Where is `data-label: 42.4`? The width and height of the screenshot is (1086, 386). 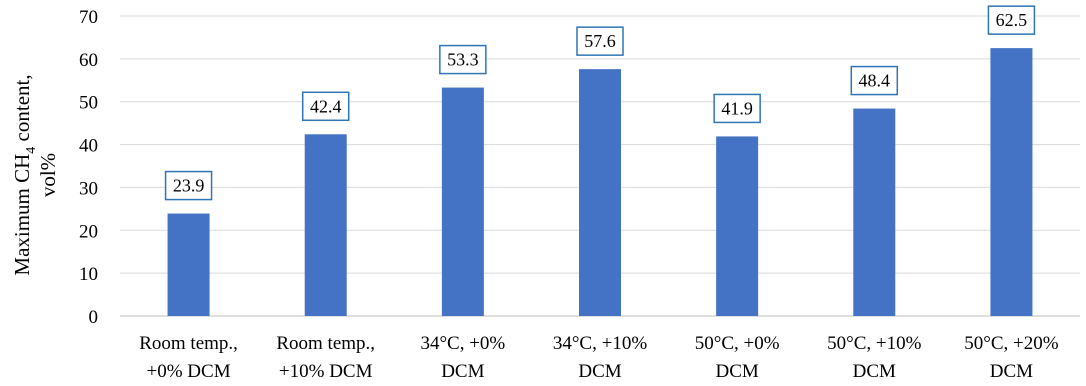
data-label: 42.4 is located at coordinates (325, 106).